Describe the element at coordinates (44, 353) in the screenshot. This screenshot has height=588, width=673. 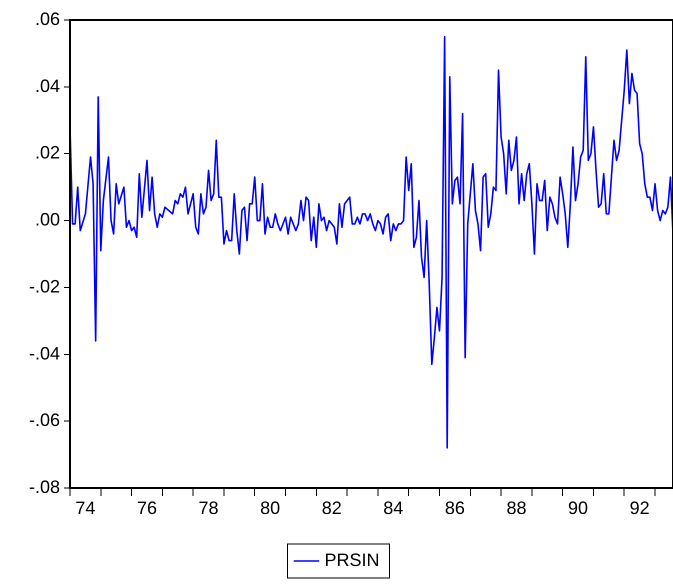
I see `y-tick-label: -.04` at that location.